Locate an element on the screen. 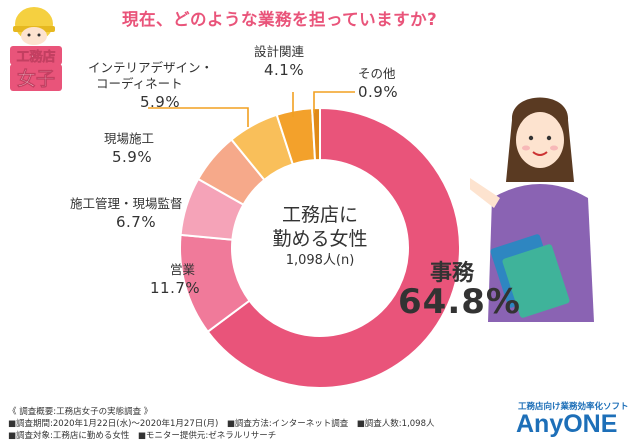 The width and height of the screenshot is (640, 443). center-line1: 工務店に is located at coordinates (319, 215).